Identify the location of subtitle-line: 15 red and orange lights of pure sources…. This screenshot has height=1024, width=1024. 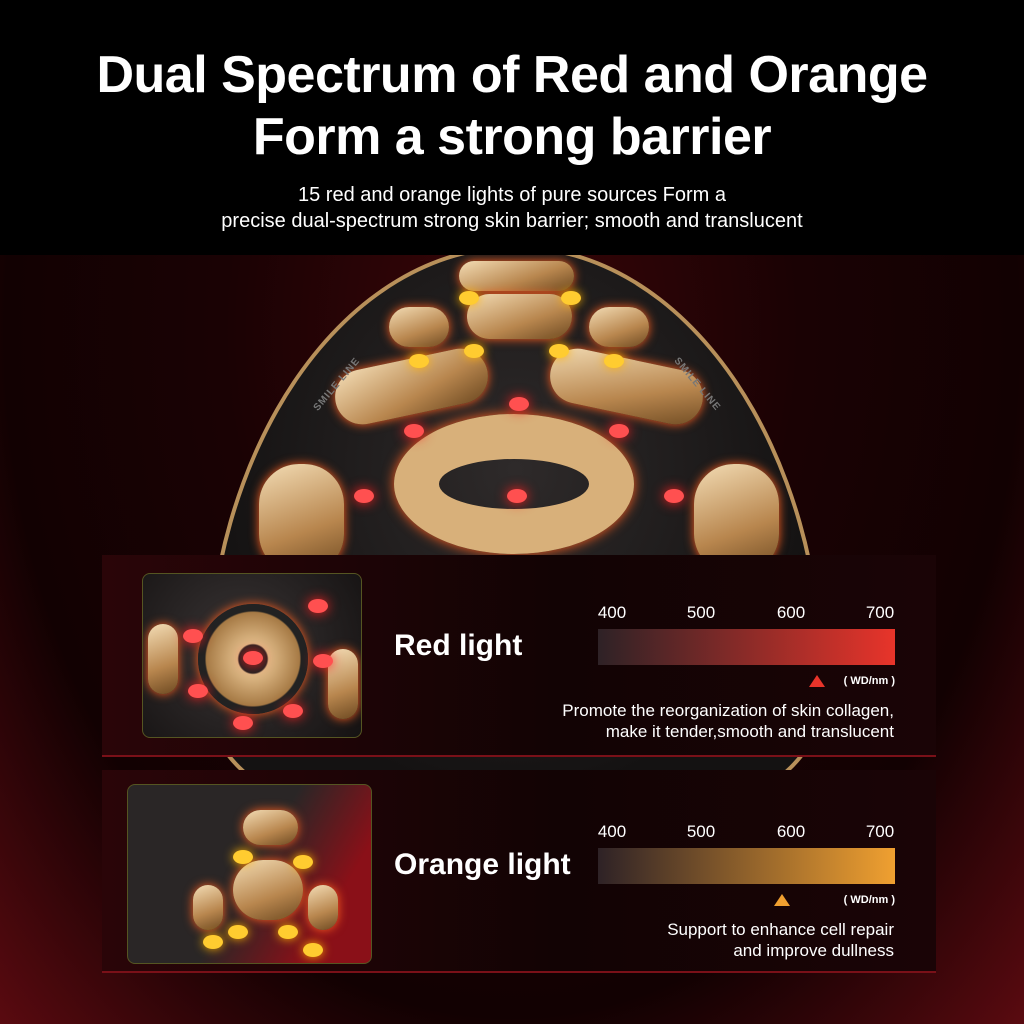
(512, 195).